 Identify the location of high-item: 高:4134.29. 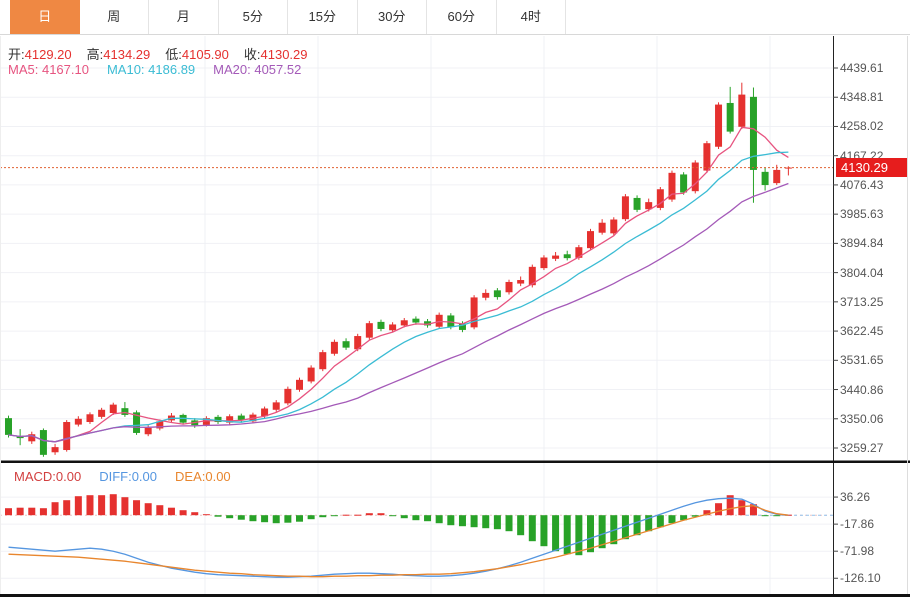
(119, 53).